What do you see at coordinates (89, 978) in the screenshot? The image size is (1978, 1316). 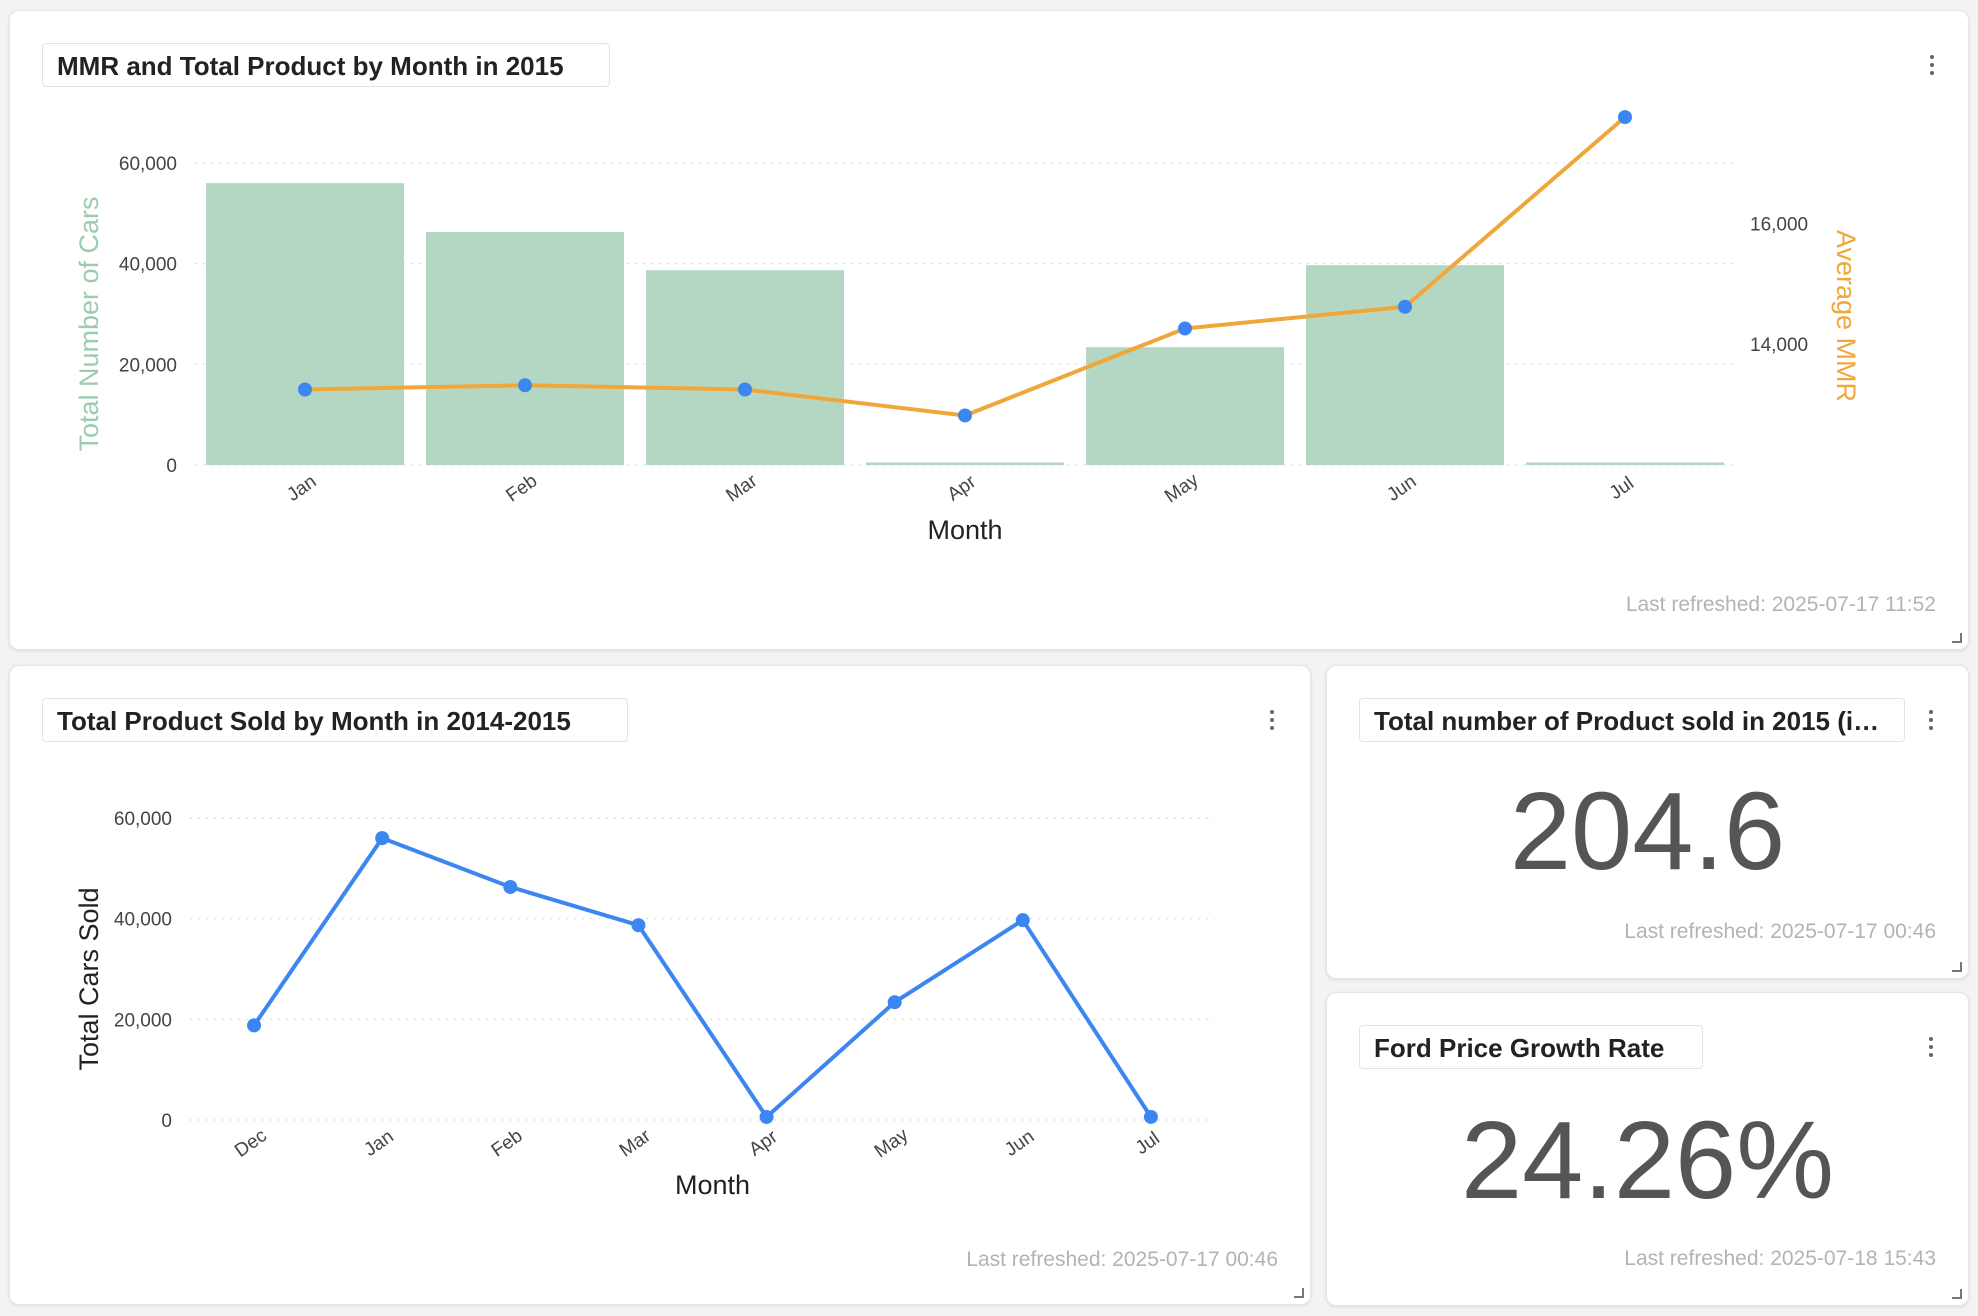 I see `y-axis-label: Total Cars Sold` at bounding box center [89, 978].